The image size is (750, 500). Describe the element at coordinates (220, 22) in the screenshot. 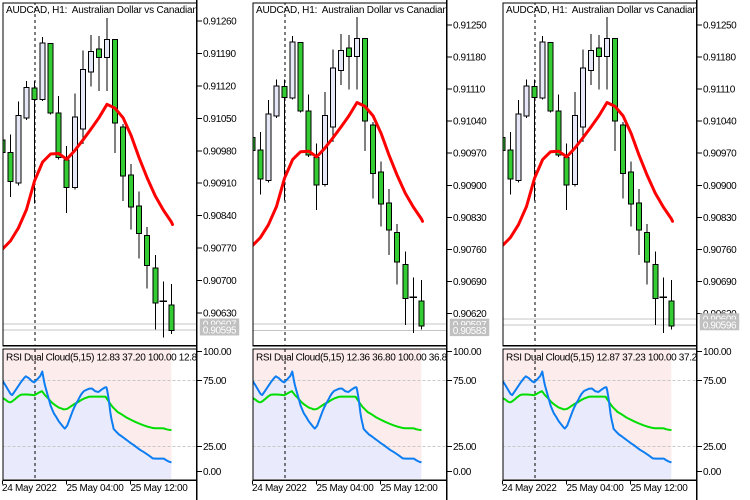

I see `svg-text: 0.91260` at that location.